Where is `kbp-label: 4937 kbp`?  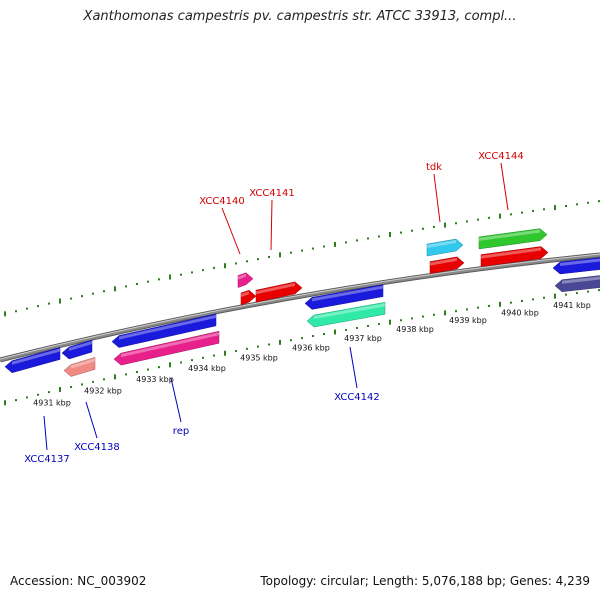
kbp-label: 4937 kbp is located at coordinates (363, 338).